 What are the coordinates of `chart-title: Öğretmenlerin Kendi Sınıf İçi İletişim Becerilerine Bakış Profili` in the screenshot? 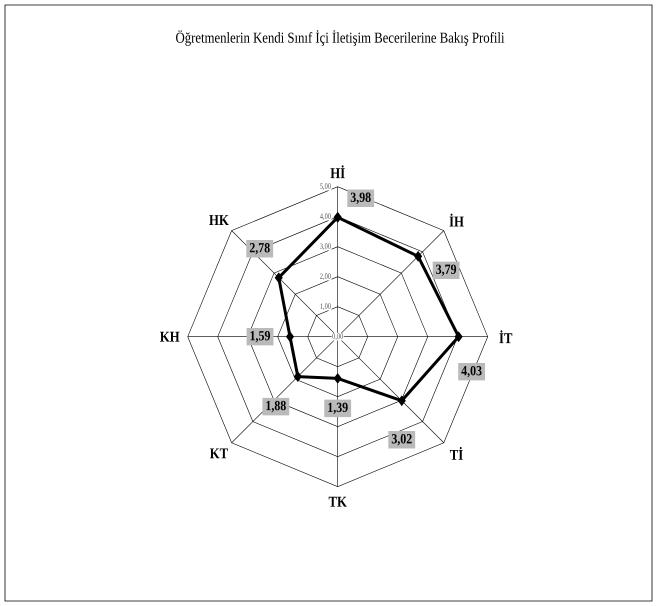 It's located at (340, 38).